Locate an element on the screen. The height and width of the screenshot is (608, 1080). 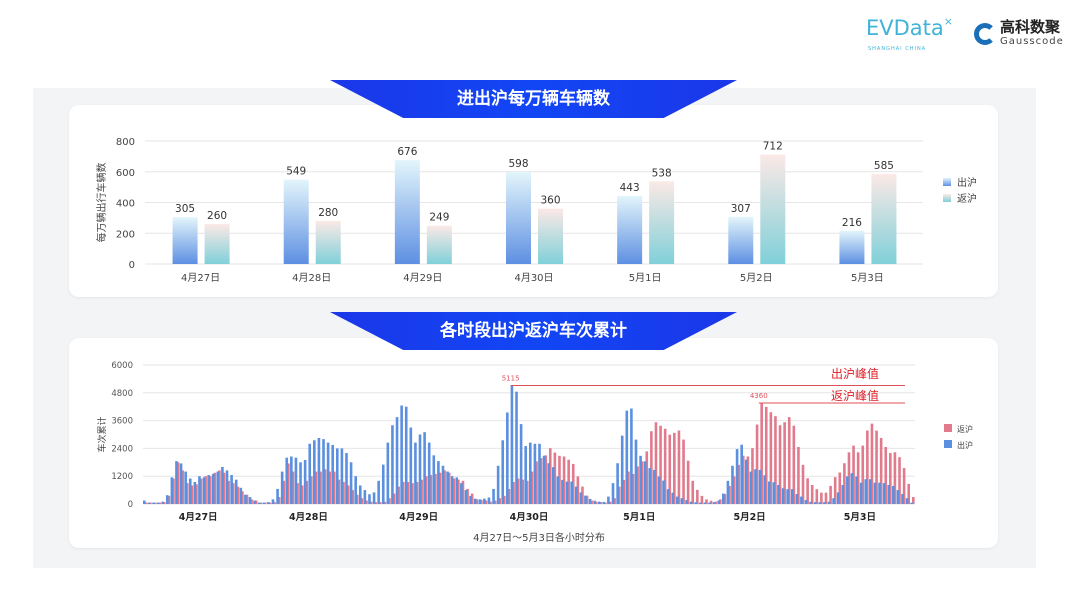
x-tick-label: 4月30日 is located at coordinates (533, 278).